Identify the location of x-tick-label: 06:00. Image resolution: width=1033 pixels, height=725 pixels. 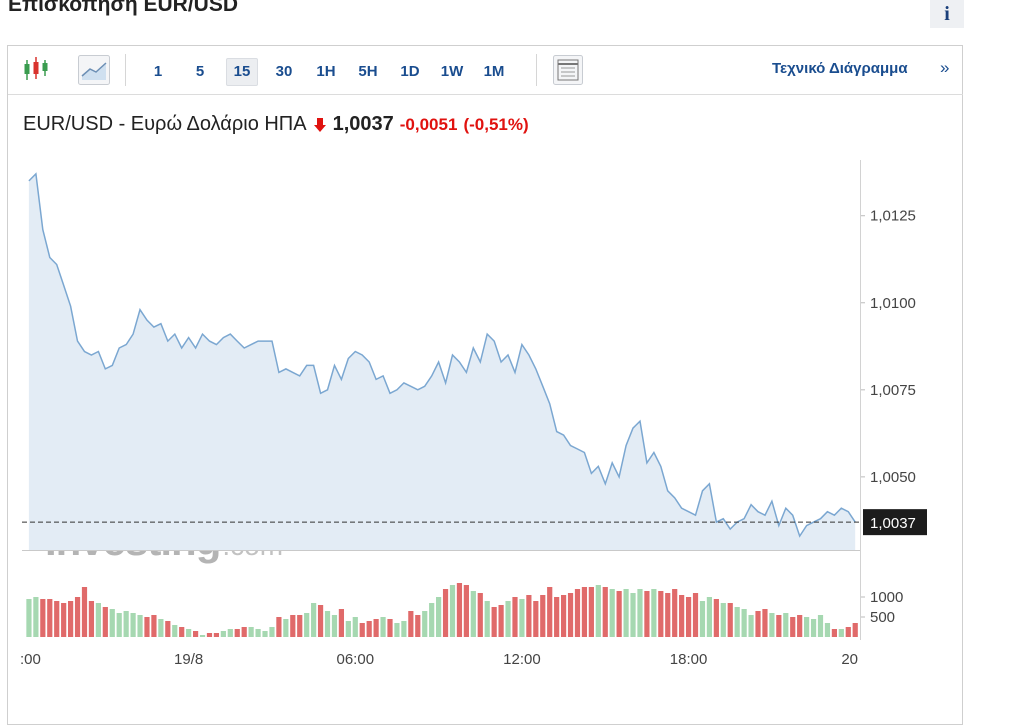
(356, 659).